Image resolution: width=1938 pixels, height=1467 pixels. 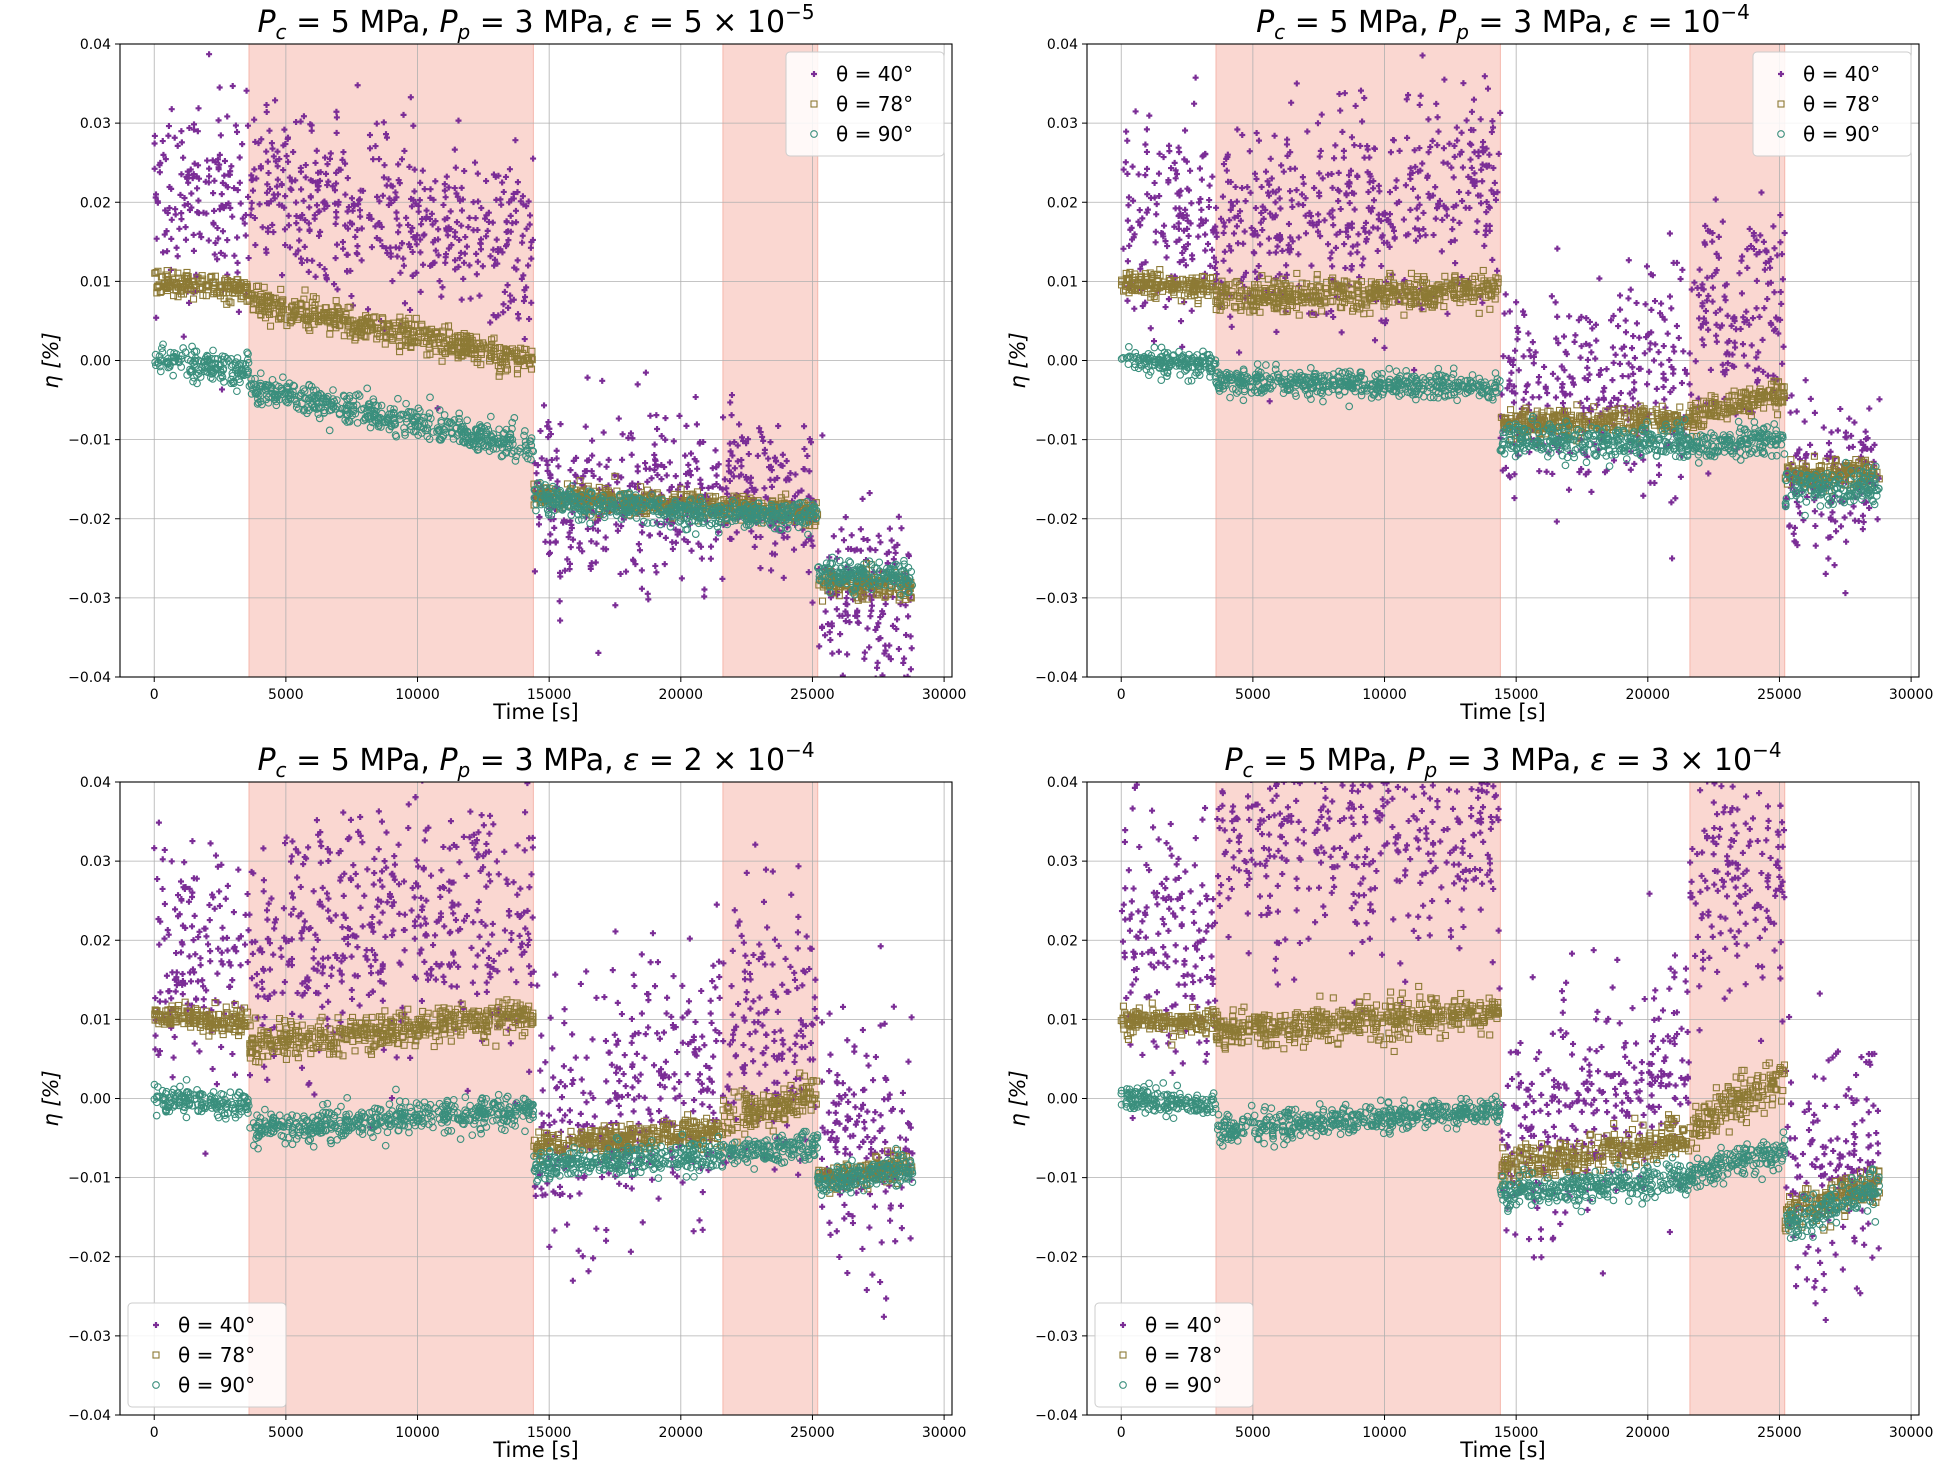 I want to click on y-tick-label: 0.01, so click(x=95, y=282).